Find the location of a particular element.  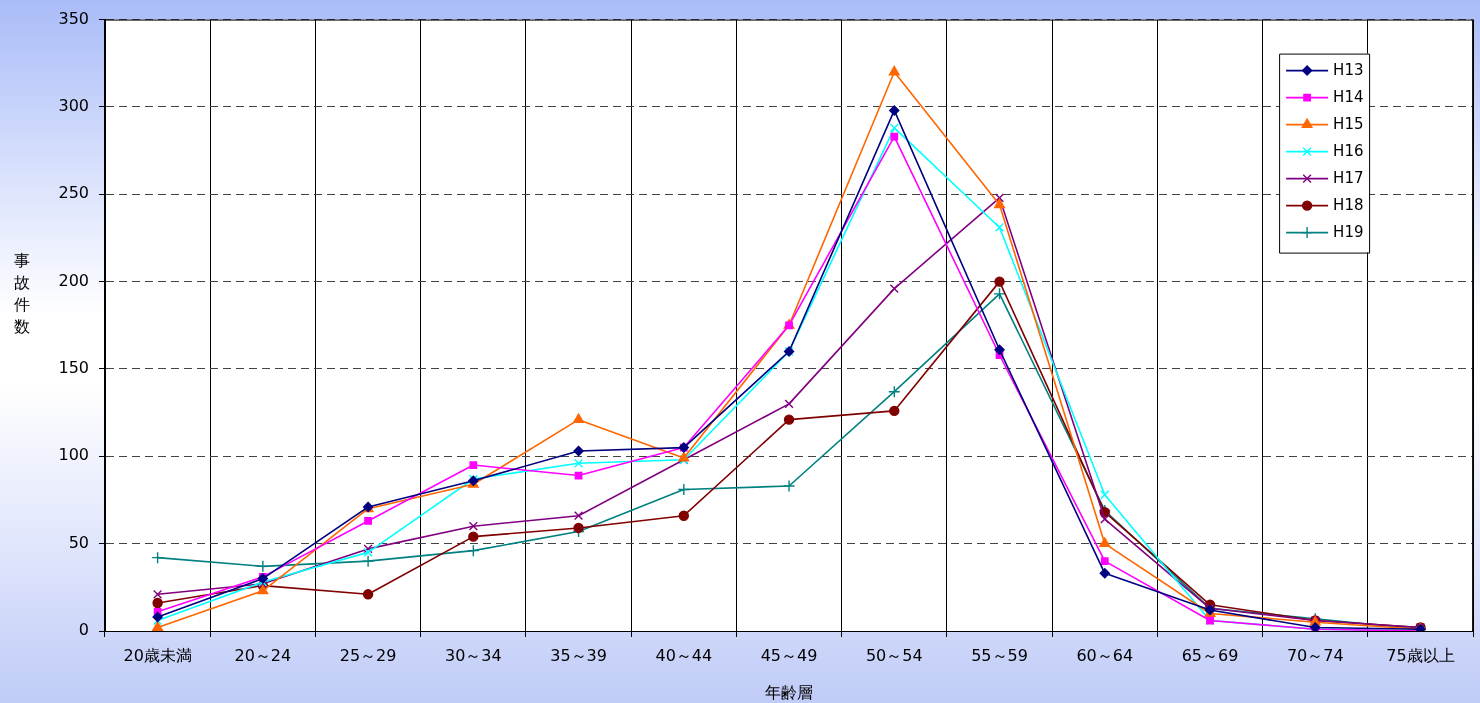

x-tick-label: 25～29 is located at coordinates (368, 655).